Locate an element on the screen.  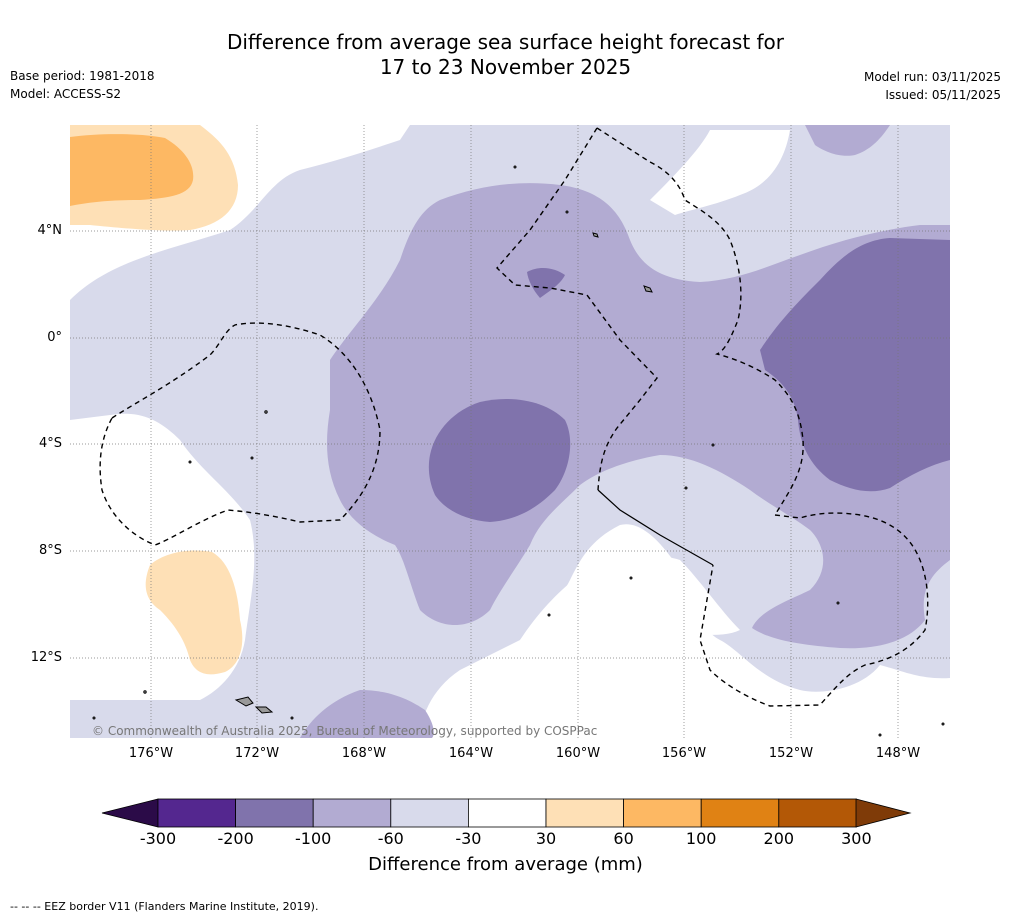
lat-label-4n: 4°N is located at coordinates (50, 230).